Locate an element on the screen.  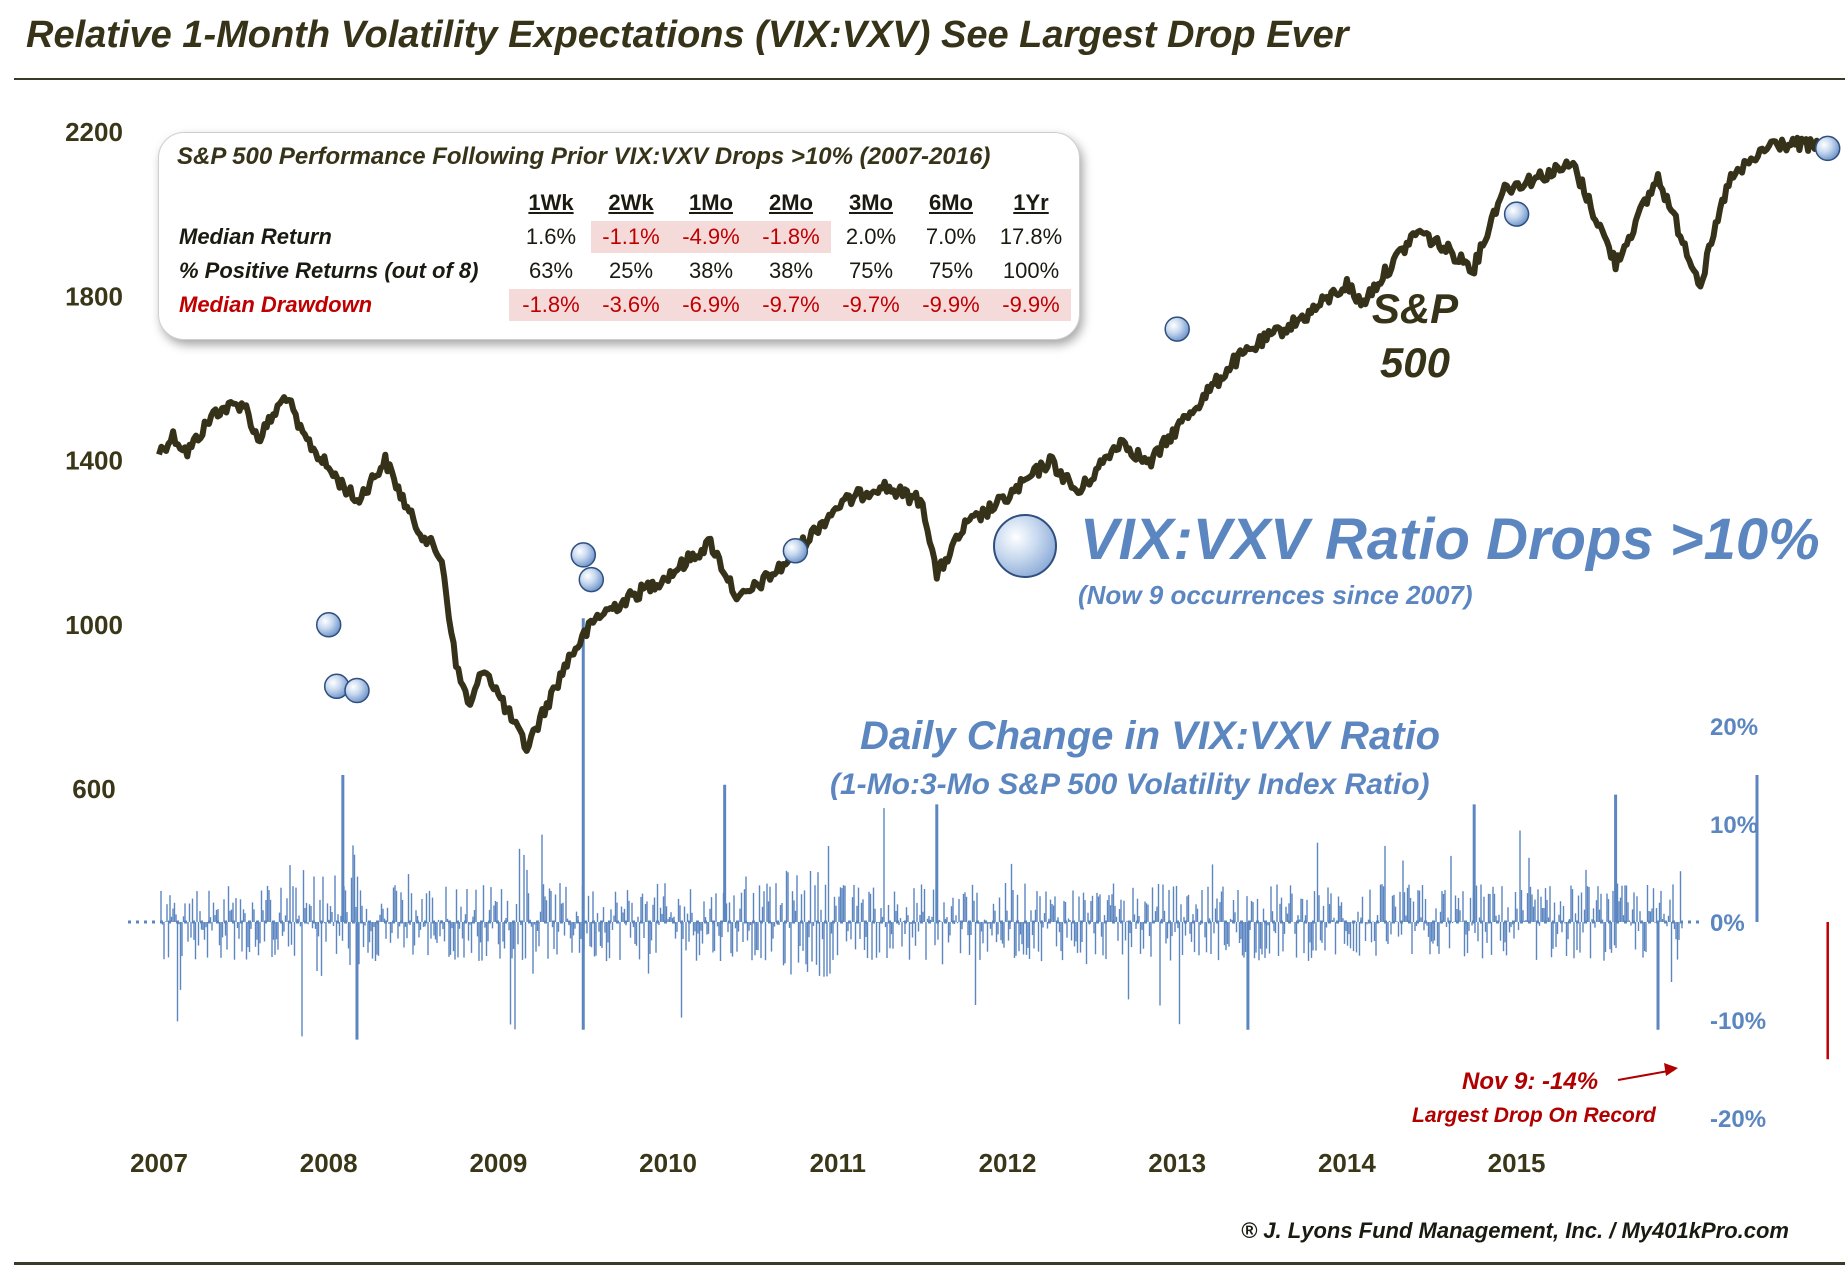
row-label: % Positive Returns (out of 8) is located at coordinates (329, 270).